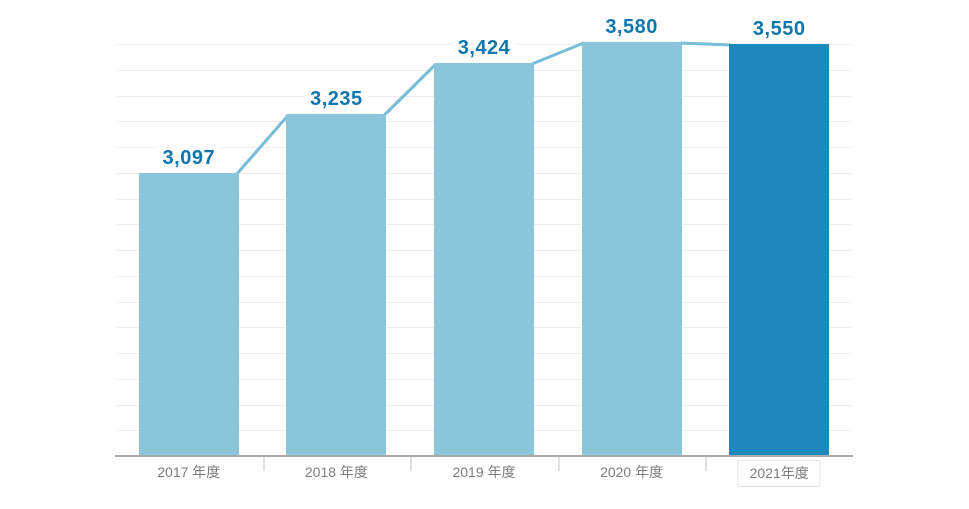  Describe the element at coordinates (484, 472) in the screenshot. I see `category-label-2019: 2019 年度` at that location.